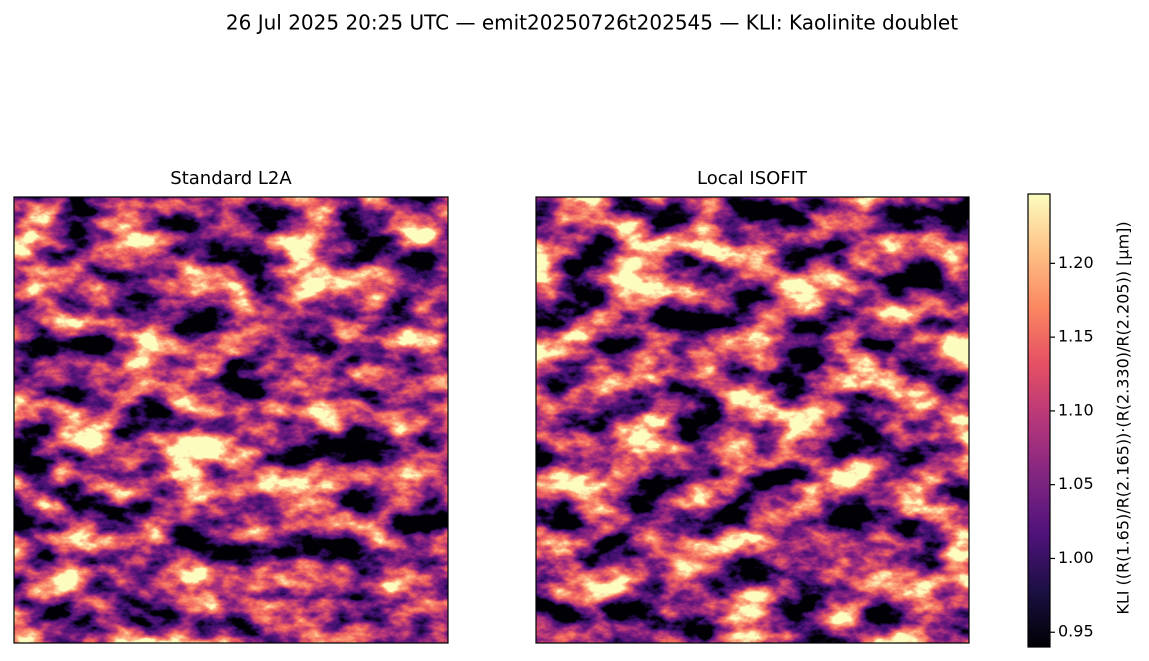  Describe the element at coordinates (752, 178) in the screenshot. I see `panel-title: Local ISOFIT` at that location.